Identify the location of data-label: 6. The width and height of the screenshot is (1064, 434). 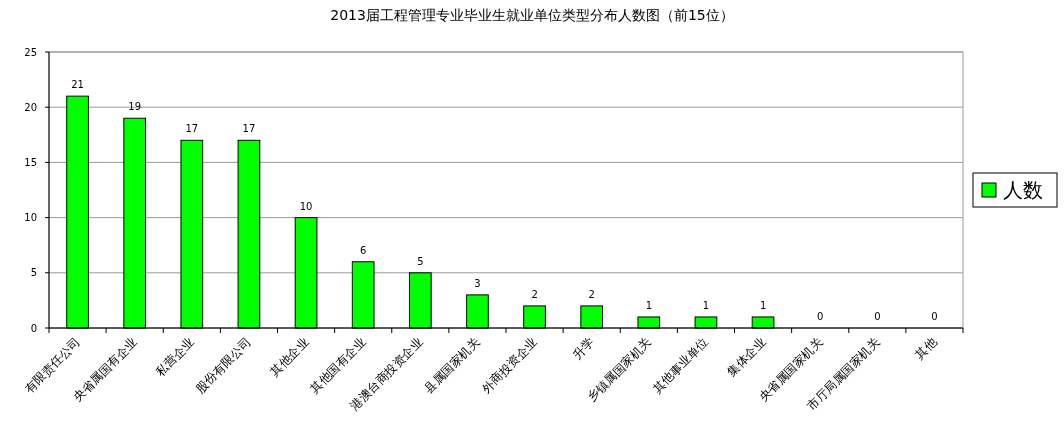
(363, 250).